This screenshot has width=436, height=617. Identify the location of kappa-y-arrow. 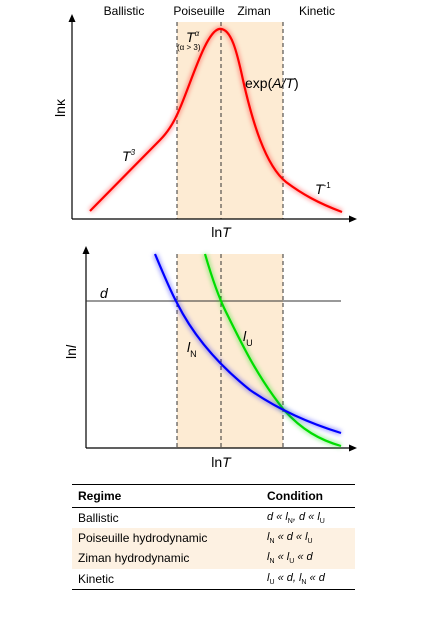
(72, 18).